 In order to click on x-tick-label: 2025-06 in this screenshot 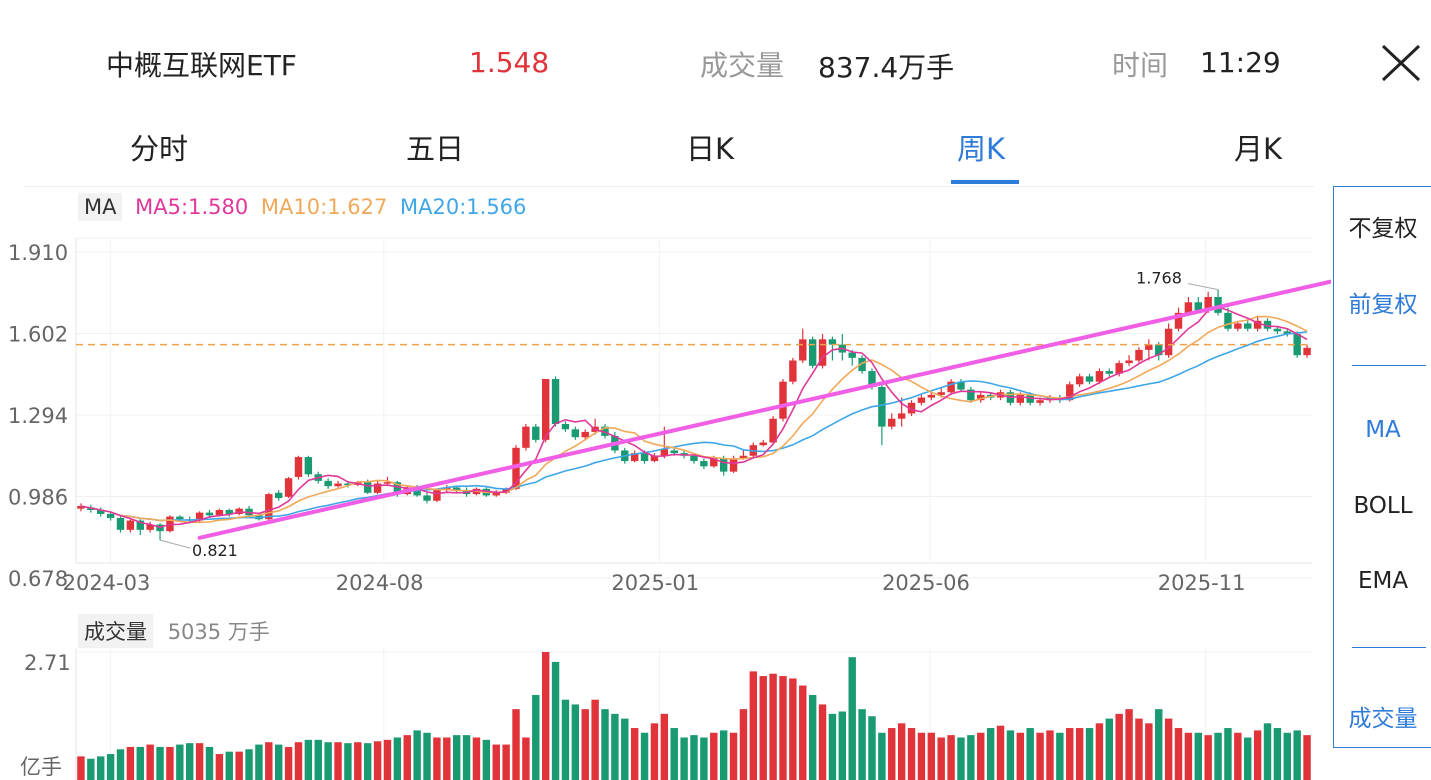, I will do `click(926, 583)`.